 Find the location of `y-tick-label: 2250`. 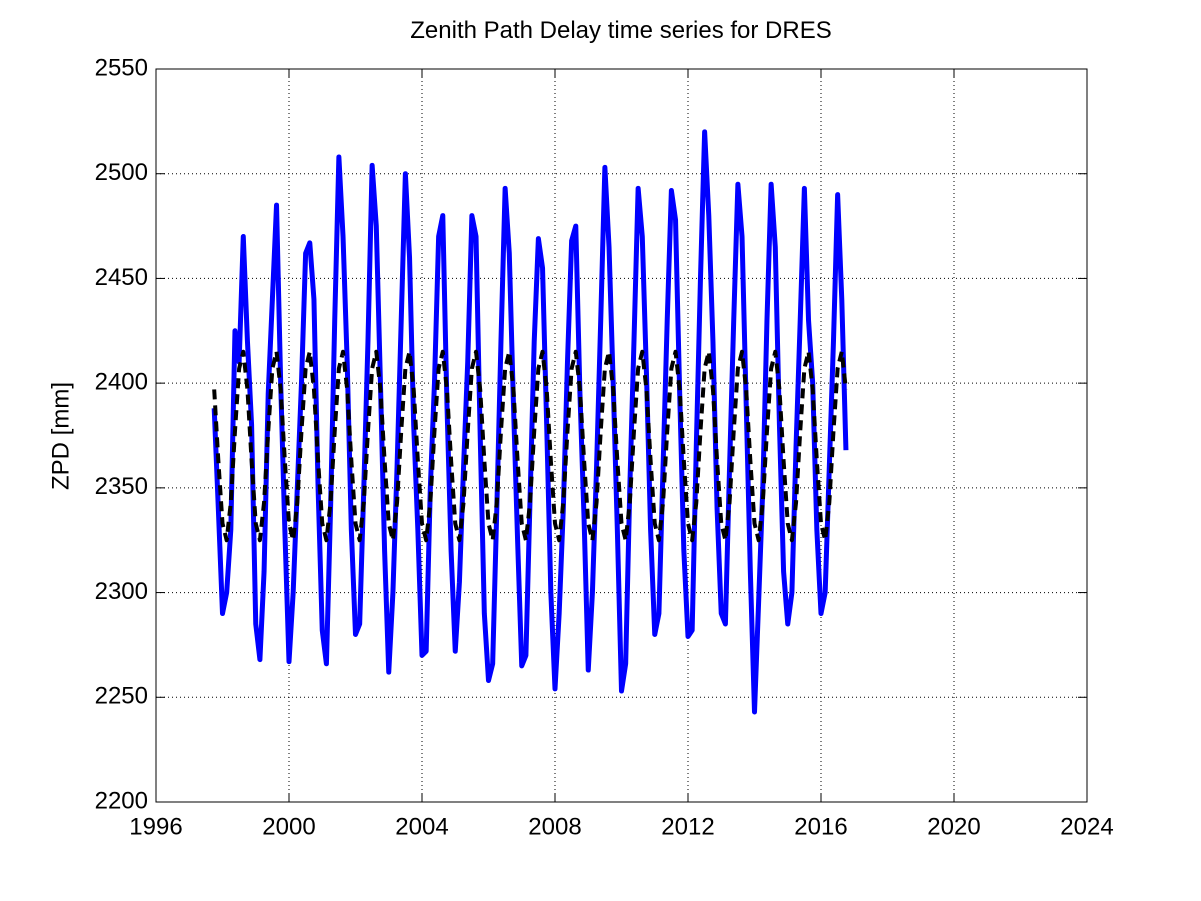

y-tick-label: 2250 is located at coordinates (121, 696).